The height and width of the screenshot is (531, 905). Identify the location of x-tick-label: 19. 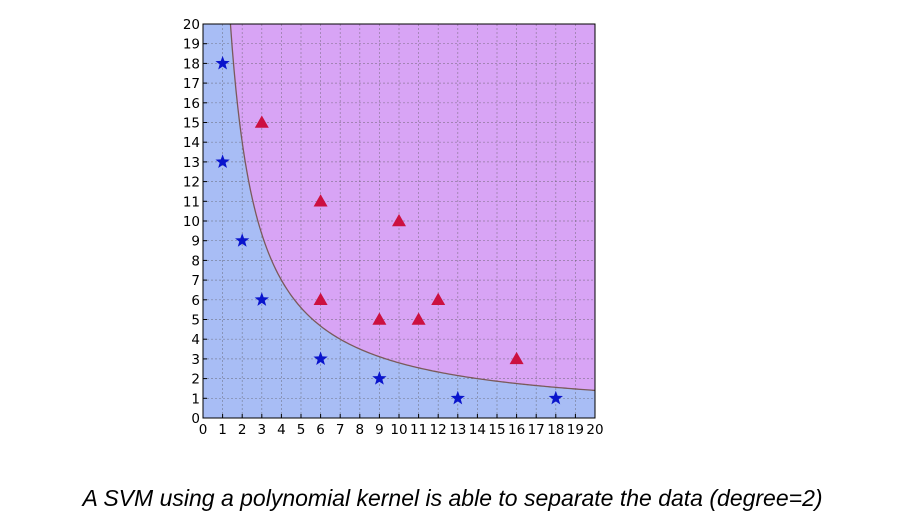
(575, 430).